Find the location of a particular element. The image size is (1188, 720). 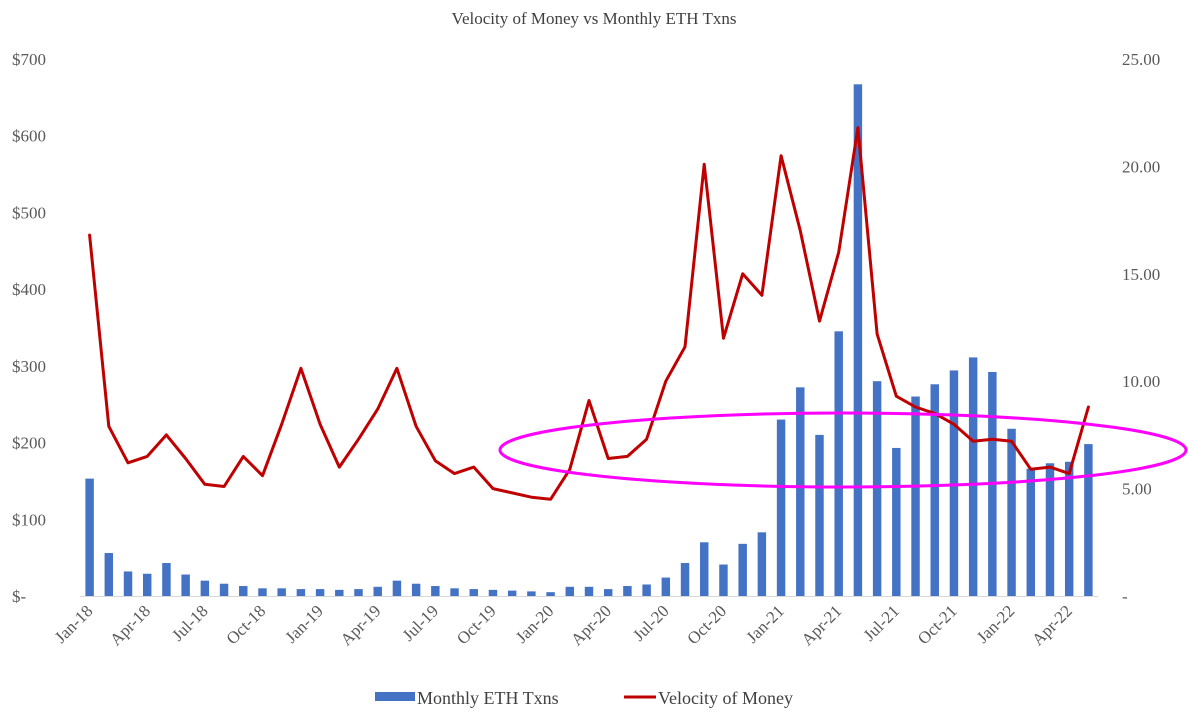

left-tick-label: $100 is located at coordinates (29, 519).